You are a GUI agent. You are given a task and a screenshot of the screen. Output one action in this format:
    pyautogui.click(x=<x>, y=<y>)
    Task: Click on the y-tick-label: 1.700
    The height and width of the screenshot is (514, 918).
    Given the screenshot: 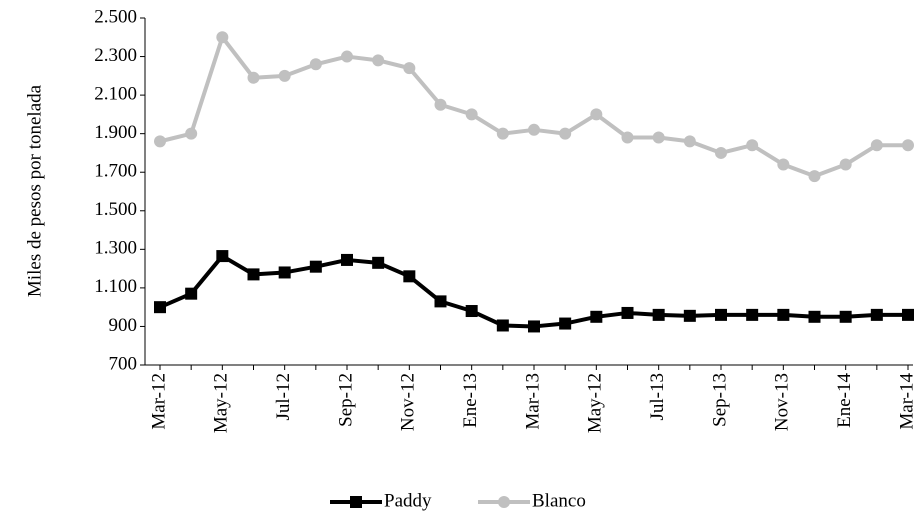 What is the action you would take?
    pyautogui.click(x=115, y=171)
    